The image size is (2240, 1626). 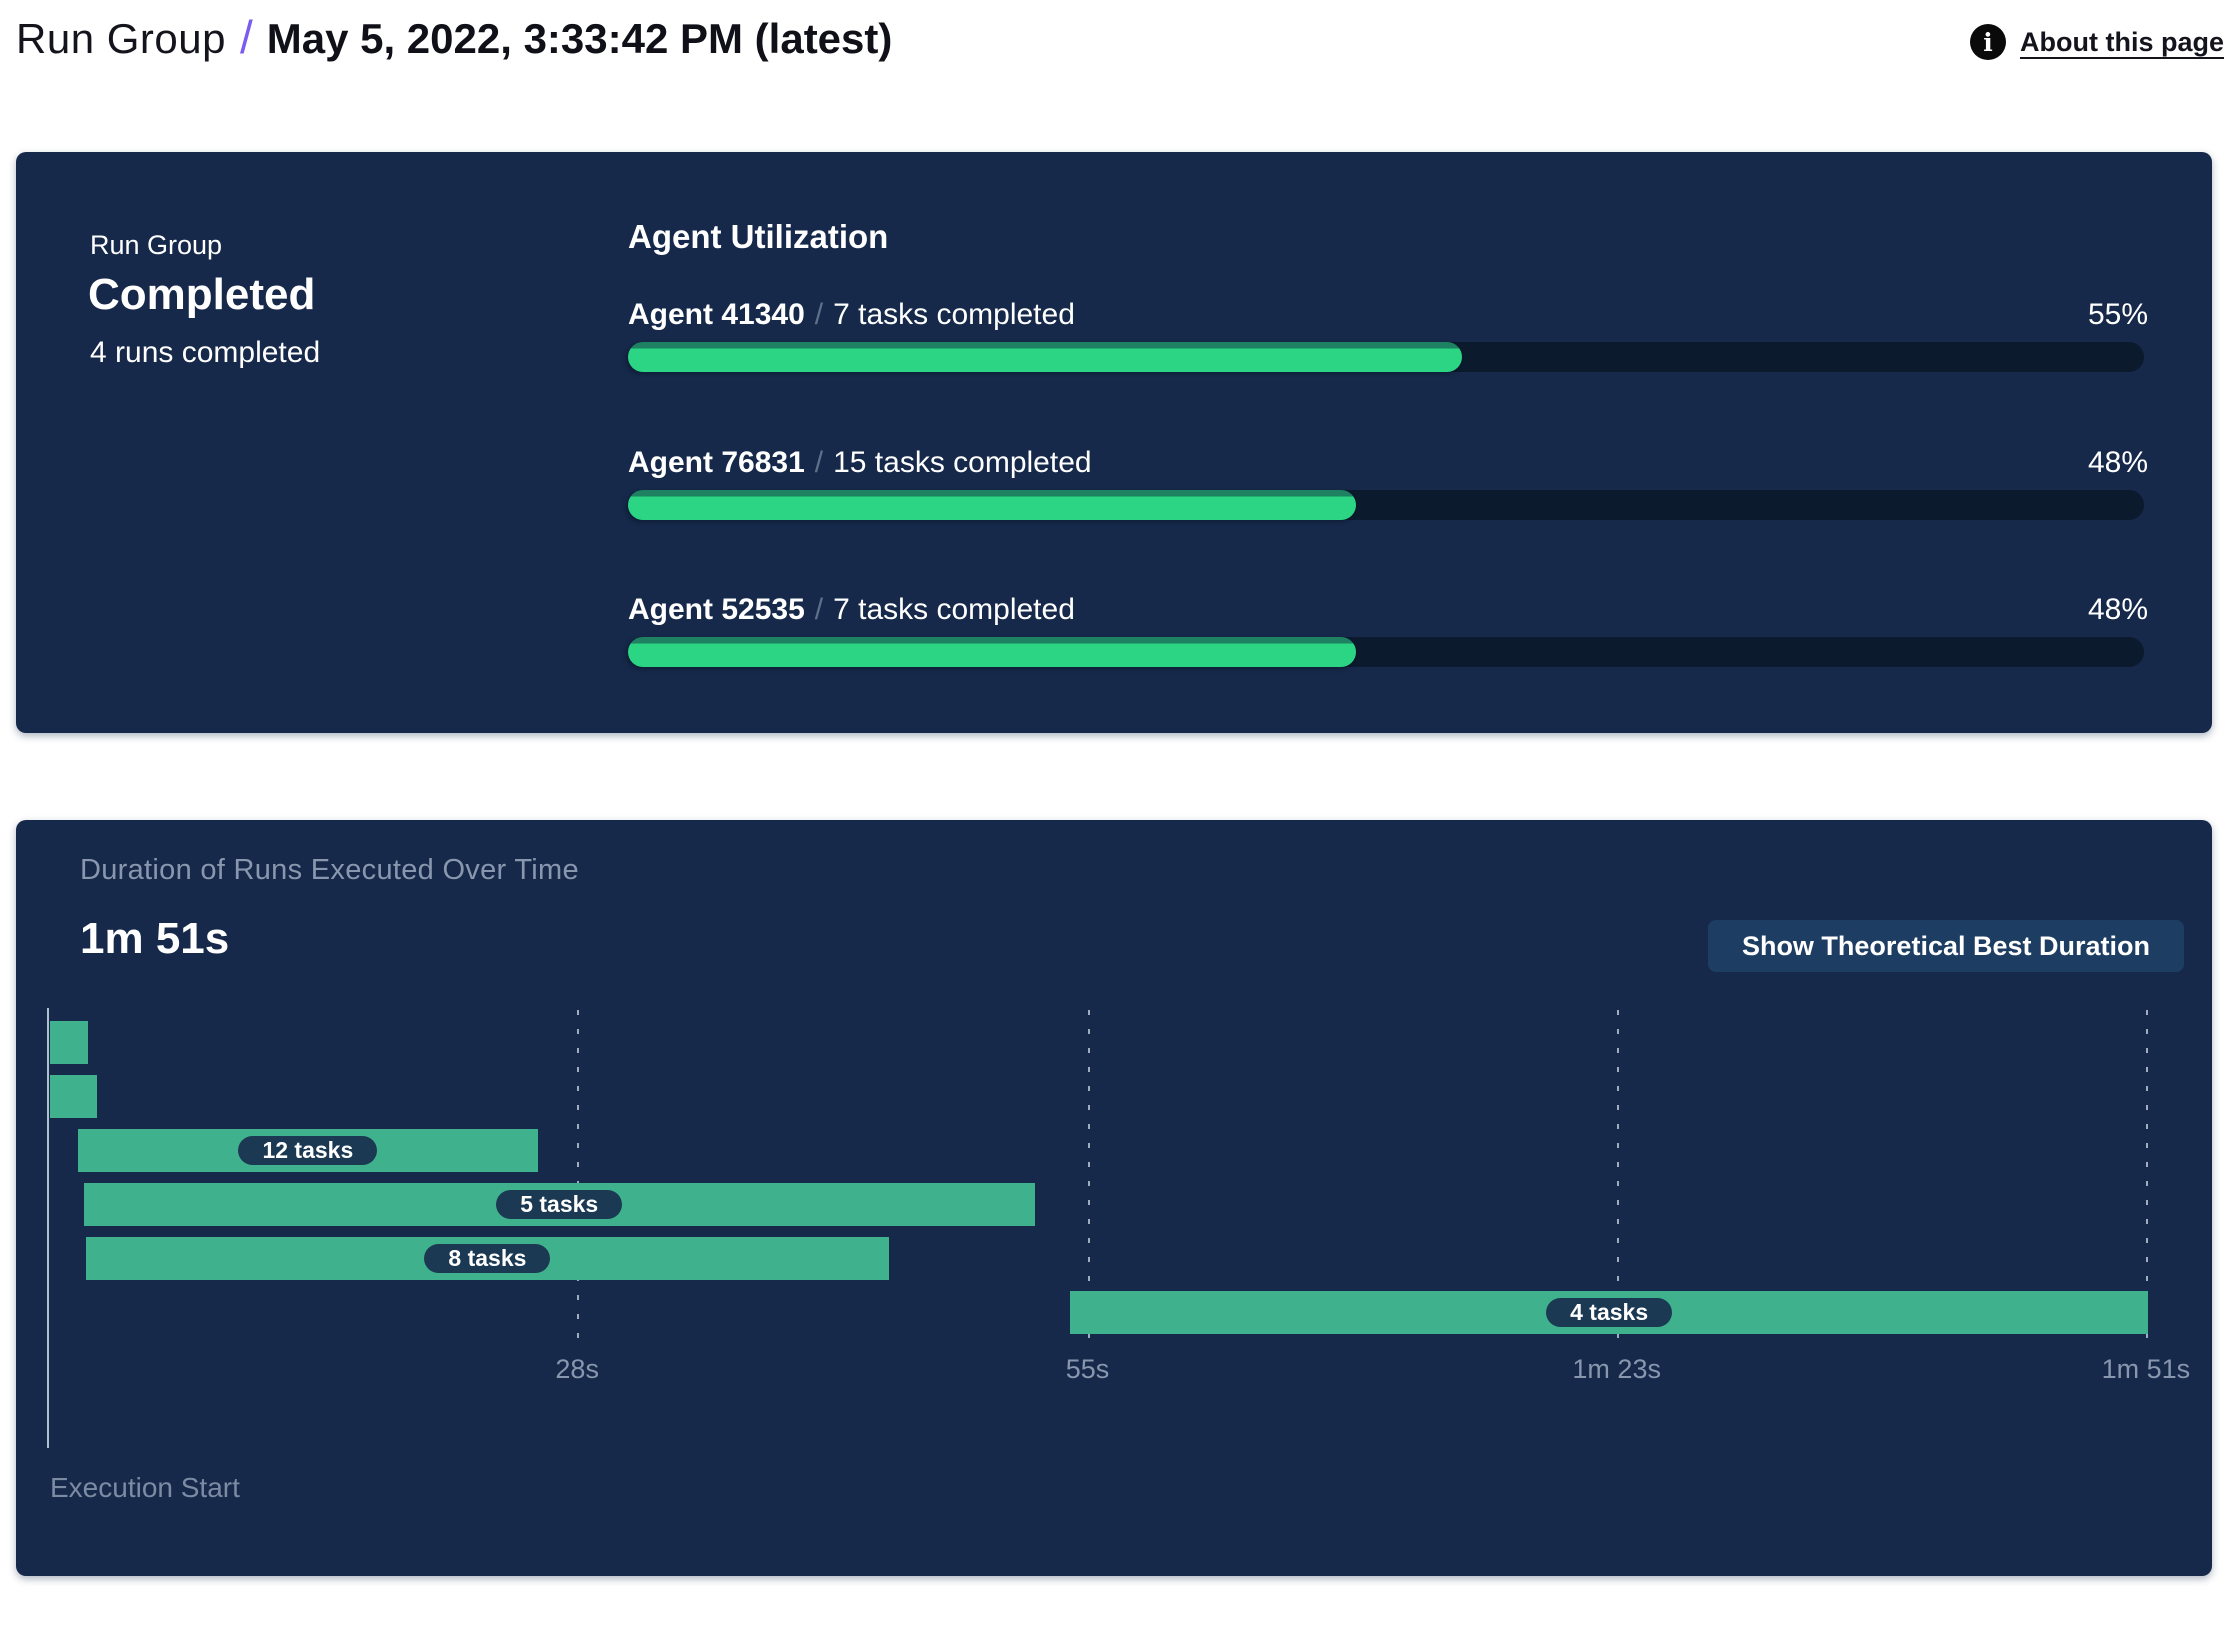 I want to click on axis-tick-label: 55s, so click(x=1087, y=1369).